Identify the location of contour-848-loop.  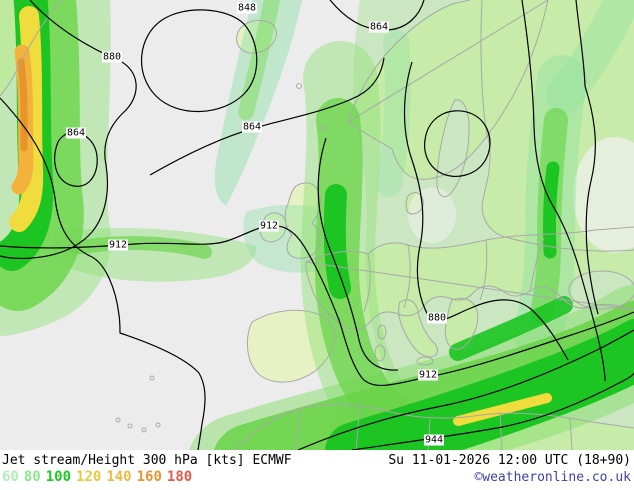
(199, 61).